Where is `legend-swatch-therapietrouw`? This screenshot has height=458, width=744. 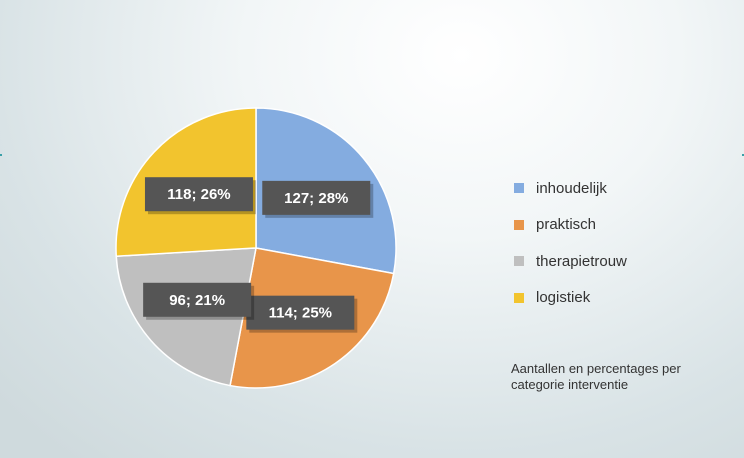 legend-swatch-therapietrouw is located at coordinates (519, 261).